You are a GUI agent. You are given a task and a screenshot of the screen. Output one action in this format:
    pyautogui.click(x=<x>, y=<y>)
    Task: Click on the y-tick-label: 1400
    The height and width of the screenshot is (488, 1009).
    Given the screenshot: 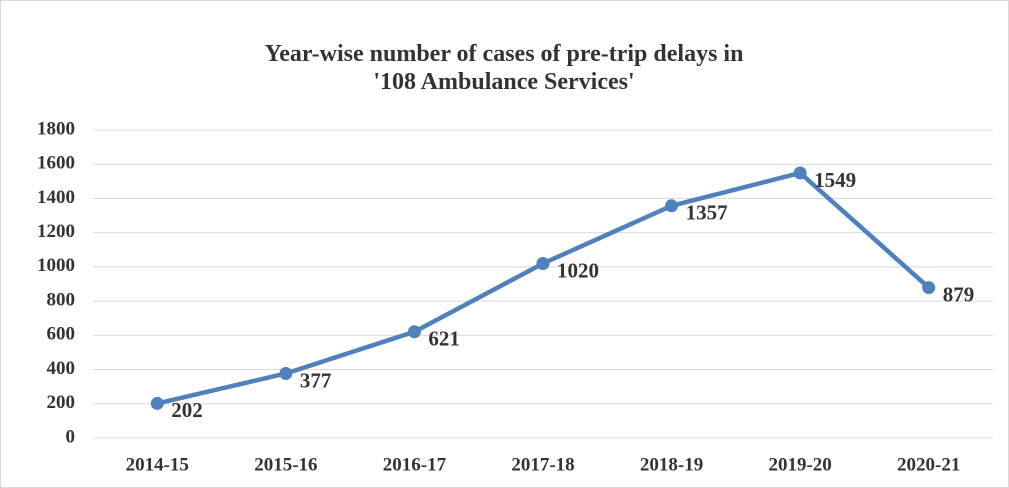 What is the action you would take?
    pyautogui.click(x=56, y=197)
    